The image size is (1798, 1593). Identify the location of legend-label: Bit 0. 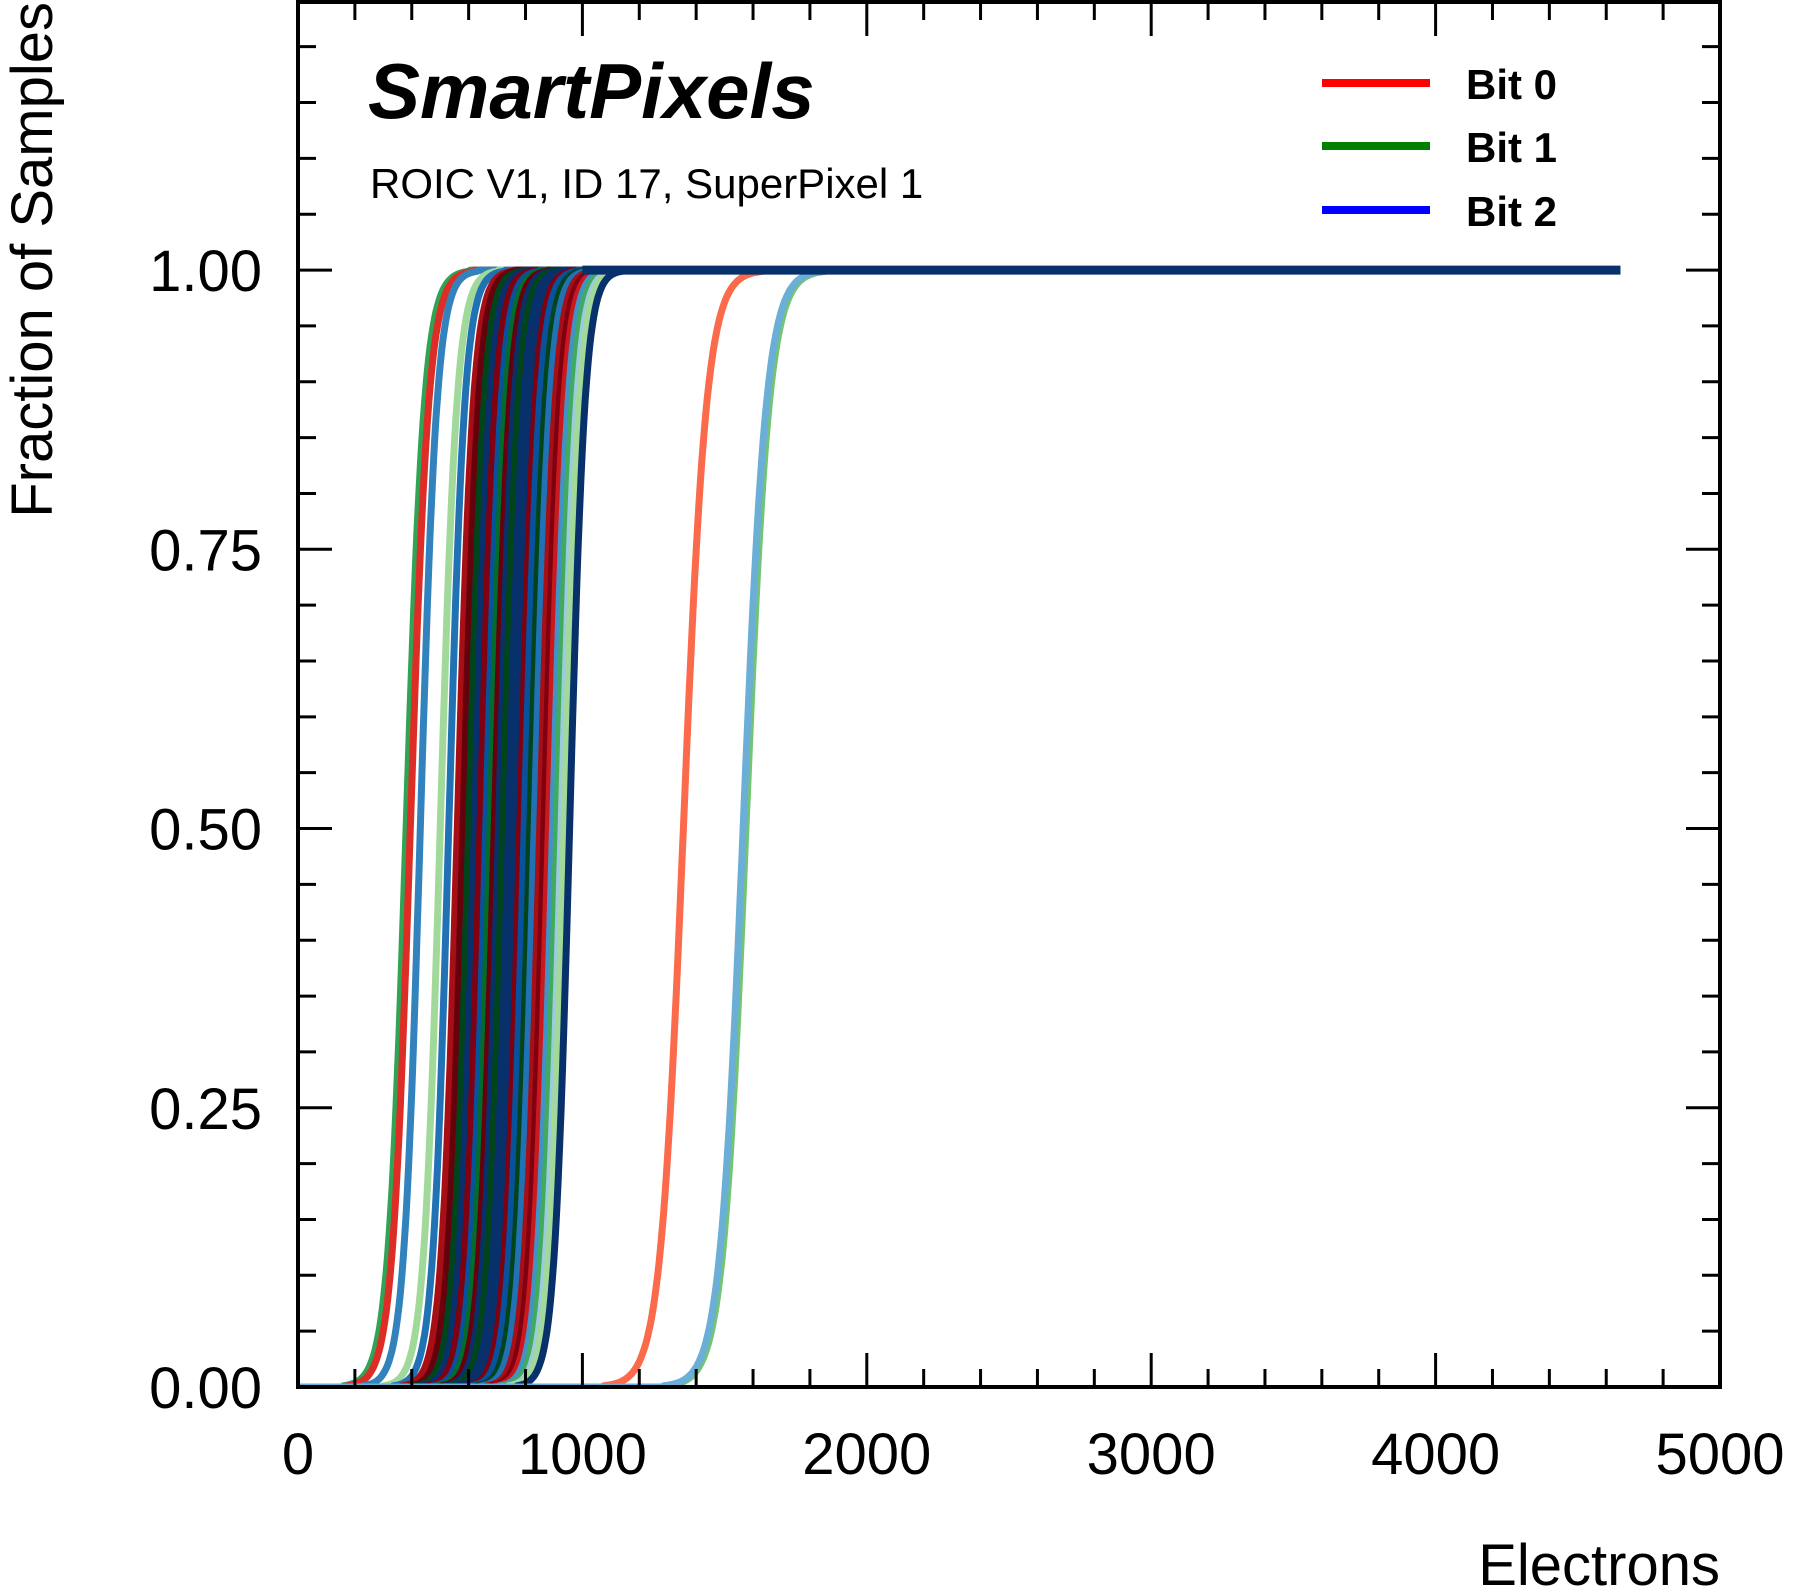
(1511, 84).